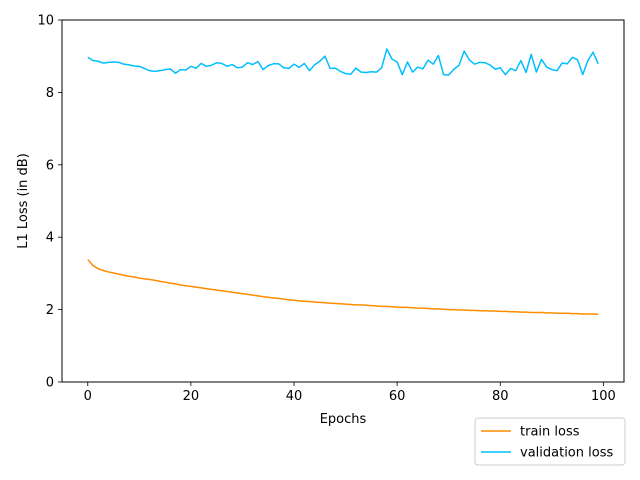 This screenshot has width=640, height=480. Describe the element at coordinates (50, 383) in the screenshot. I see `y-tick-label: 0` at that location.